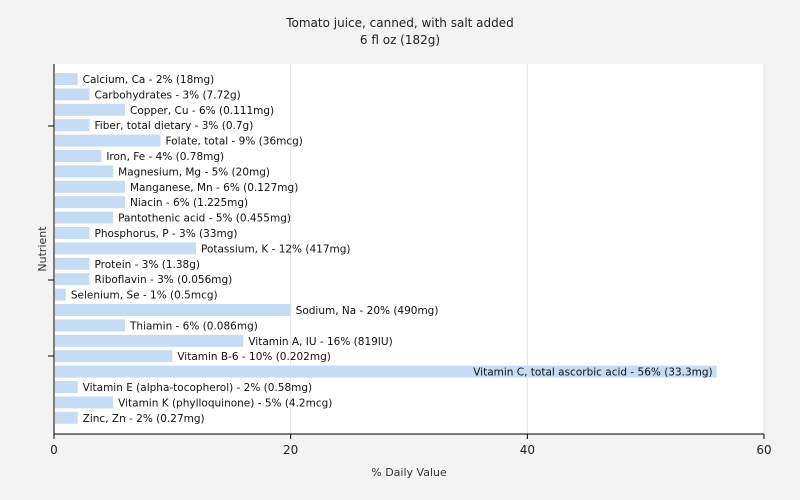  Describe the element at coordinates (148, 265) in the screenshot. I see `bar-label: Protein - 3% (1.38g)` at that location.